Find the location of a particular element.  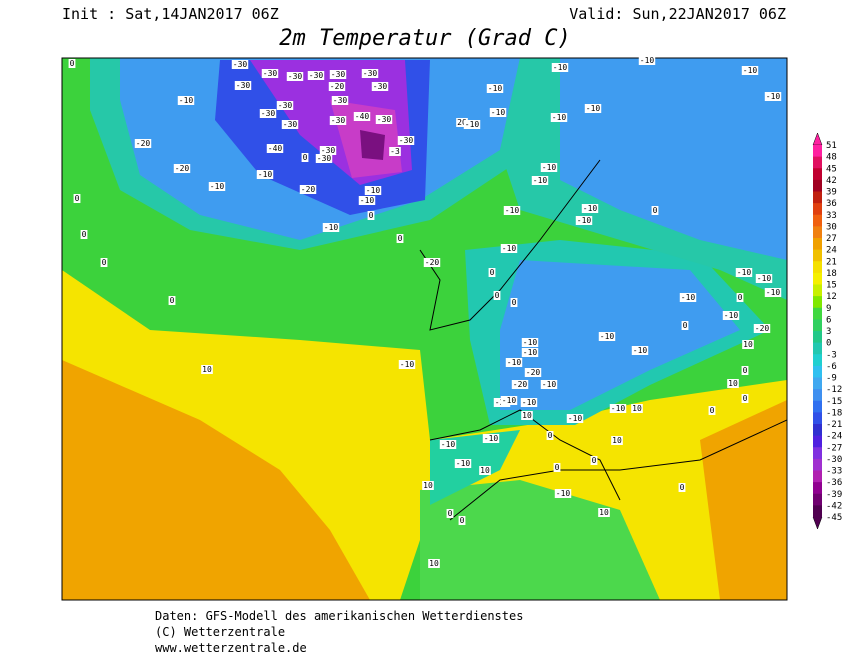

colorbar-label: 42 is located at coordinates (831, 181).